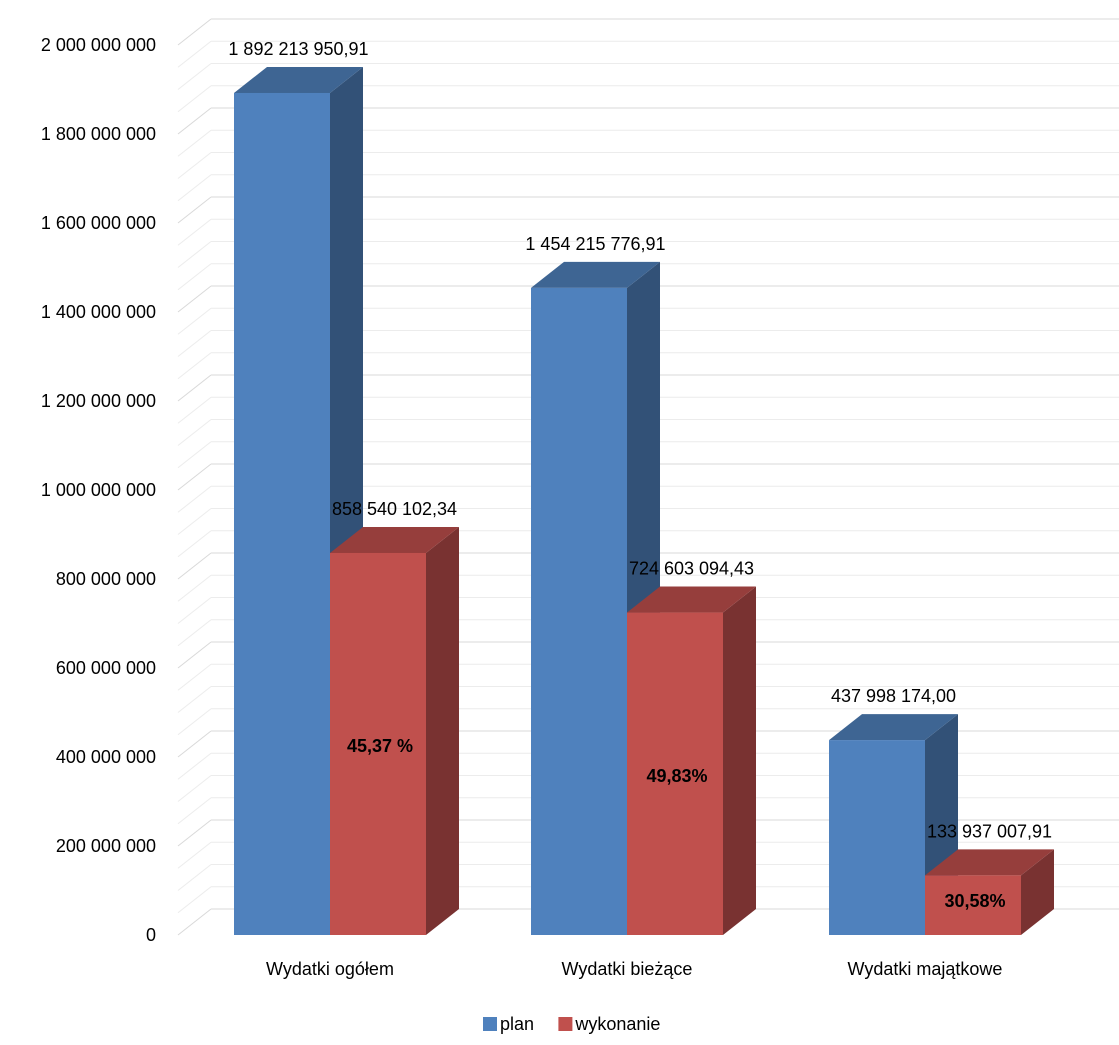 This screenshot has height=1045, width=1119. What do you see at coordinates (98, 223) in the screenshot?
I see `y-tick-label: 1 600 000 000` at bounding box center [98, 223].